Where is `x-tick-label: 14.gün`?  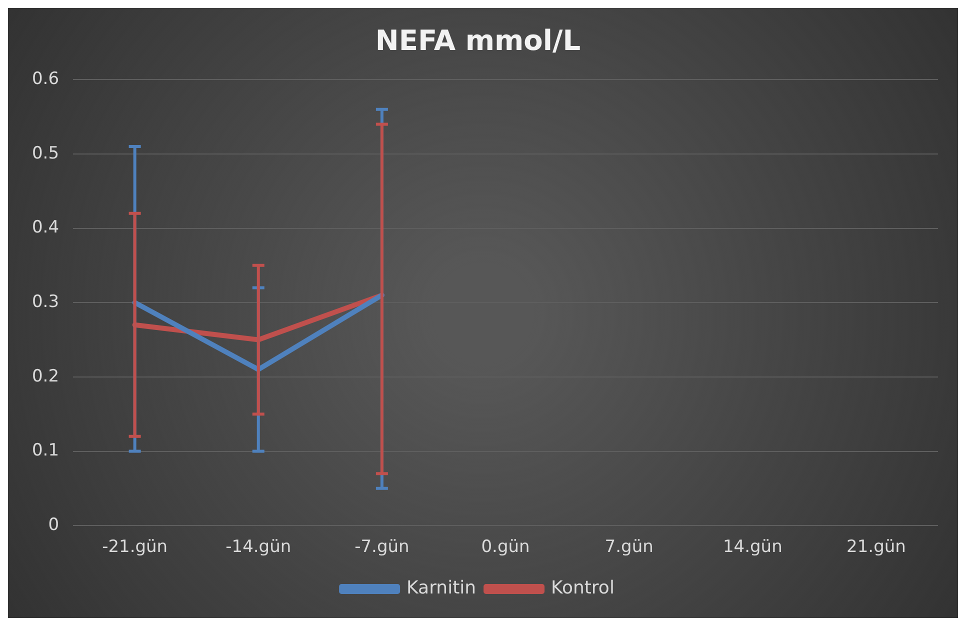
x-tick-label: 14.gün is located at coordinates (752, 547).